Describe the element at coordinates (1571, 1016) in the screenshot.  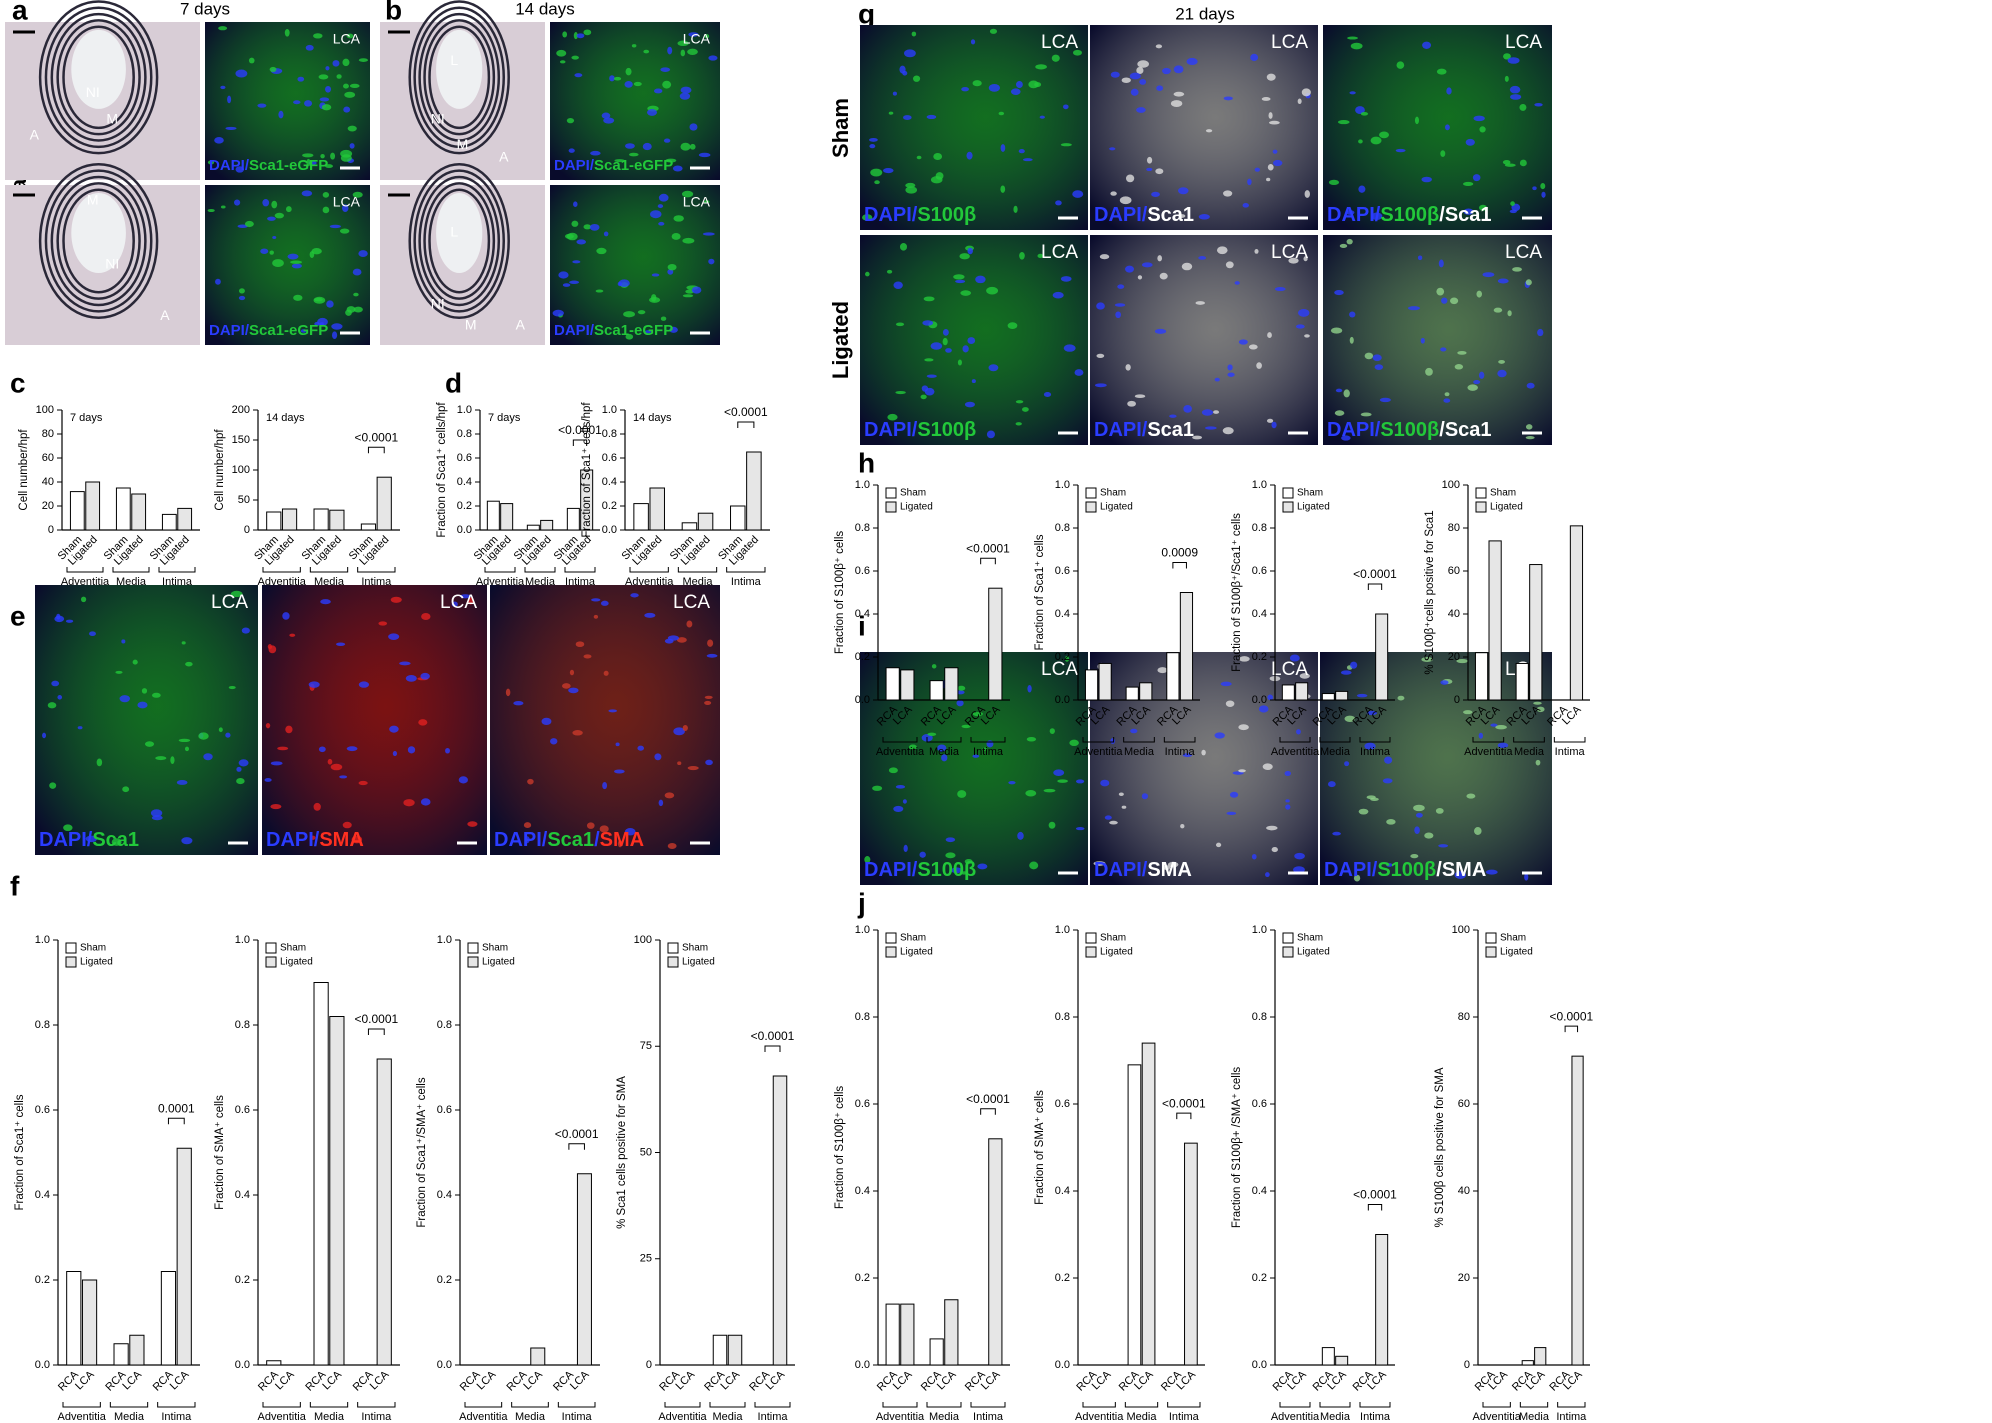
I see `p-value: <0.0001` at that location.